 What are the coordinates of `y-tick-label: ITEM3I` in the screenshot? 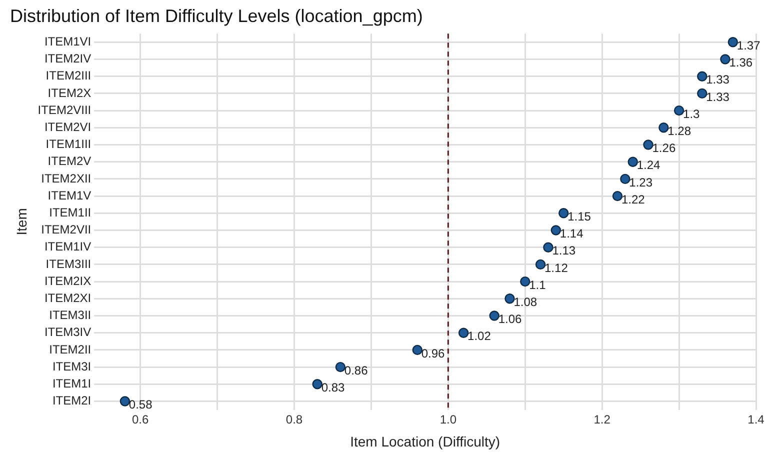 It's located at (72, 366).